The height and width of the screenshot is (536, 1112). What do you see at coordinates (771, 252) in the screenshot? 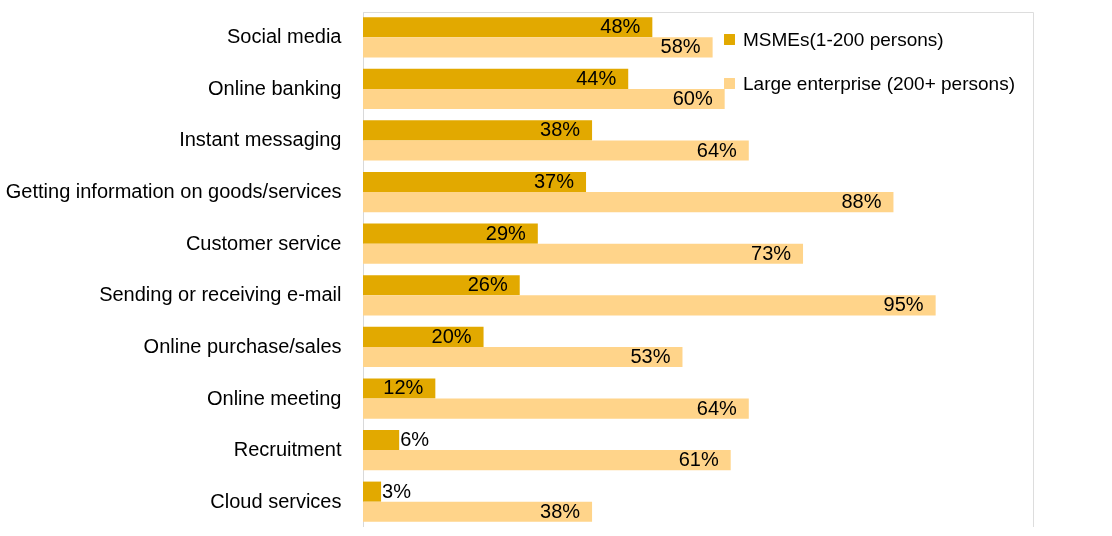
I see `data-label: 73%` at bounding box center [771, 252].